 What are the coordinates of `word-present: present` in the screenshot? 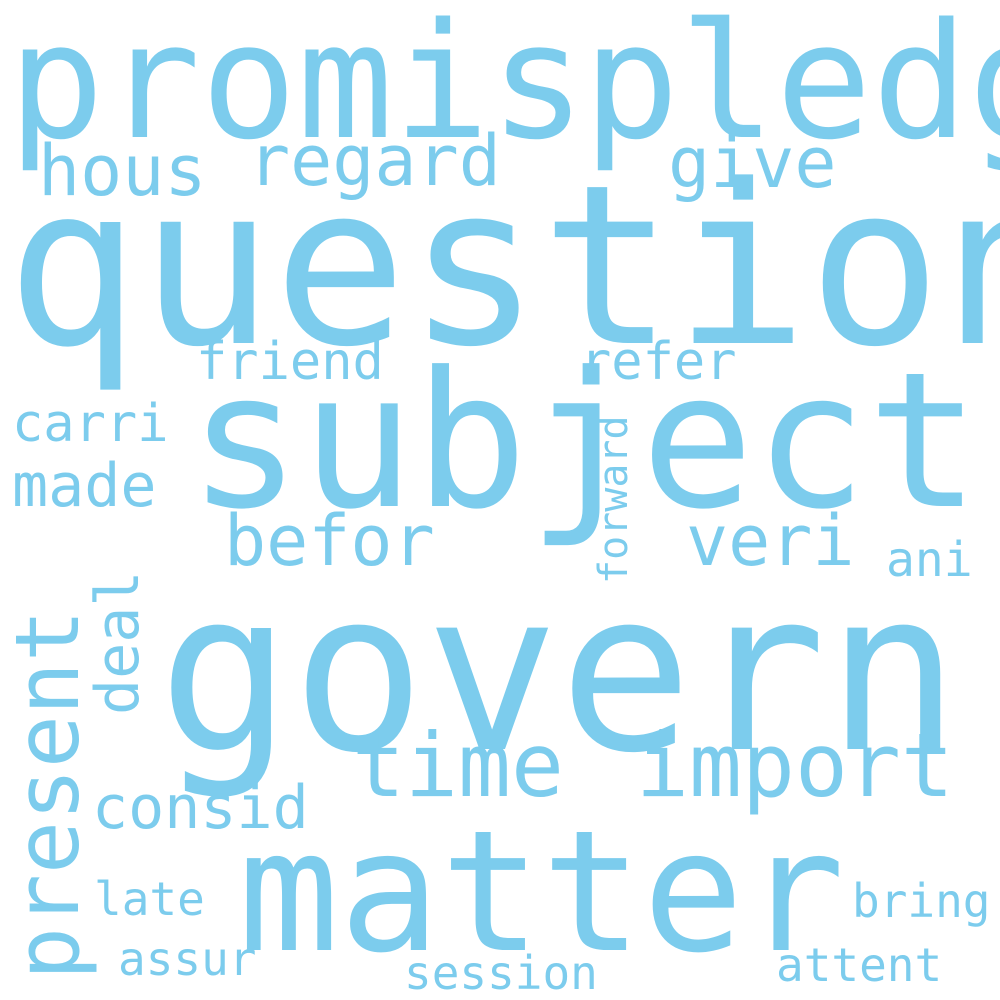 It's located at (49, 794).